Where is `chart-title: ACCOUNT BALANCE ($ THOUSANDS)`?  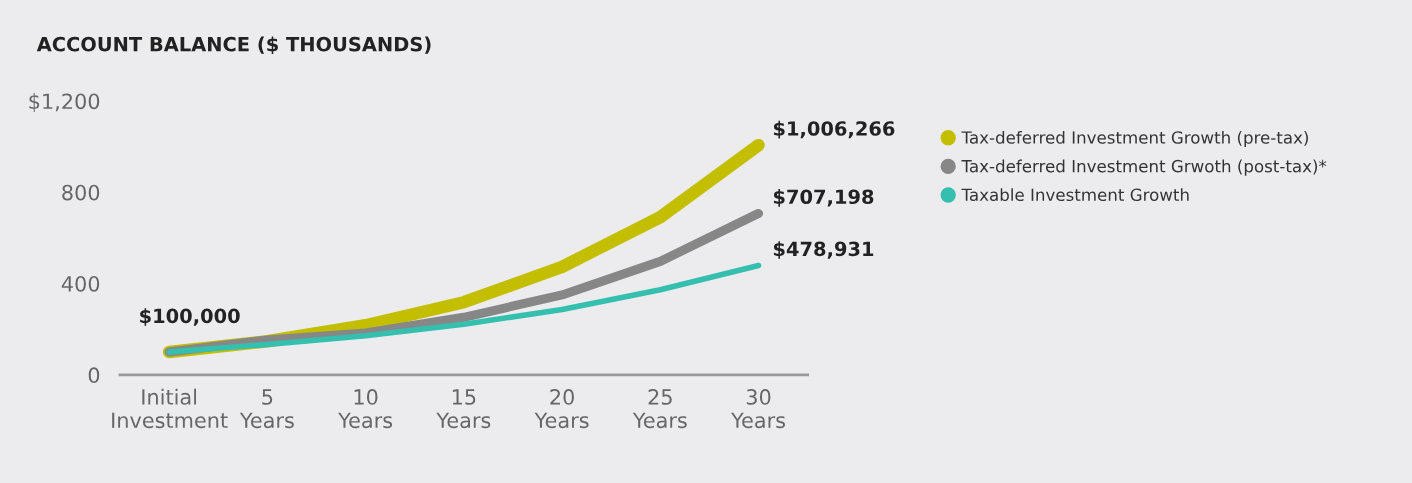
chart-title: ACCOUNT BALANCE ($ THOUSANDS) is located at coordinates (233, 45).